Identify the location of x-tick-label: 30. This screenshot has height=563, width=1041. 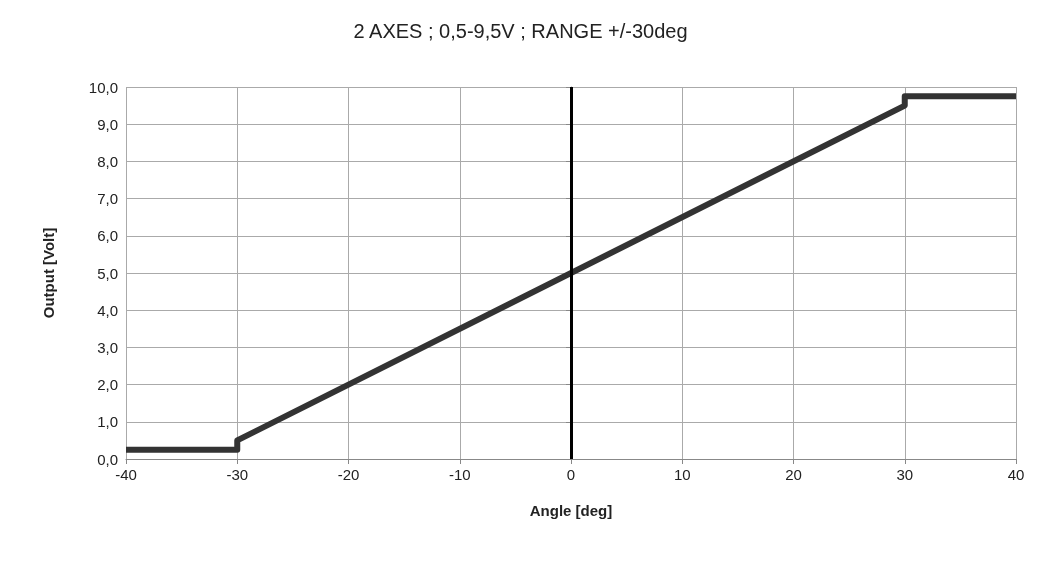
(905, 474).